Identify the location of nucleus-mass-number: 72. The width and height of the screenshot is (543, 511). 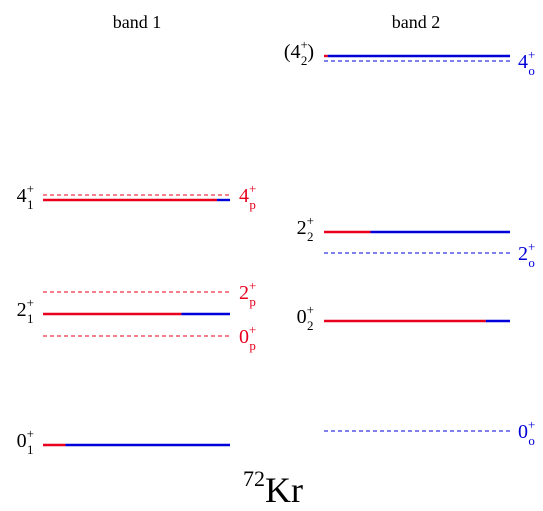
(254, 478).